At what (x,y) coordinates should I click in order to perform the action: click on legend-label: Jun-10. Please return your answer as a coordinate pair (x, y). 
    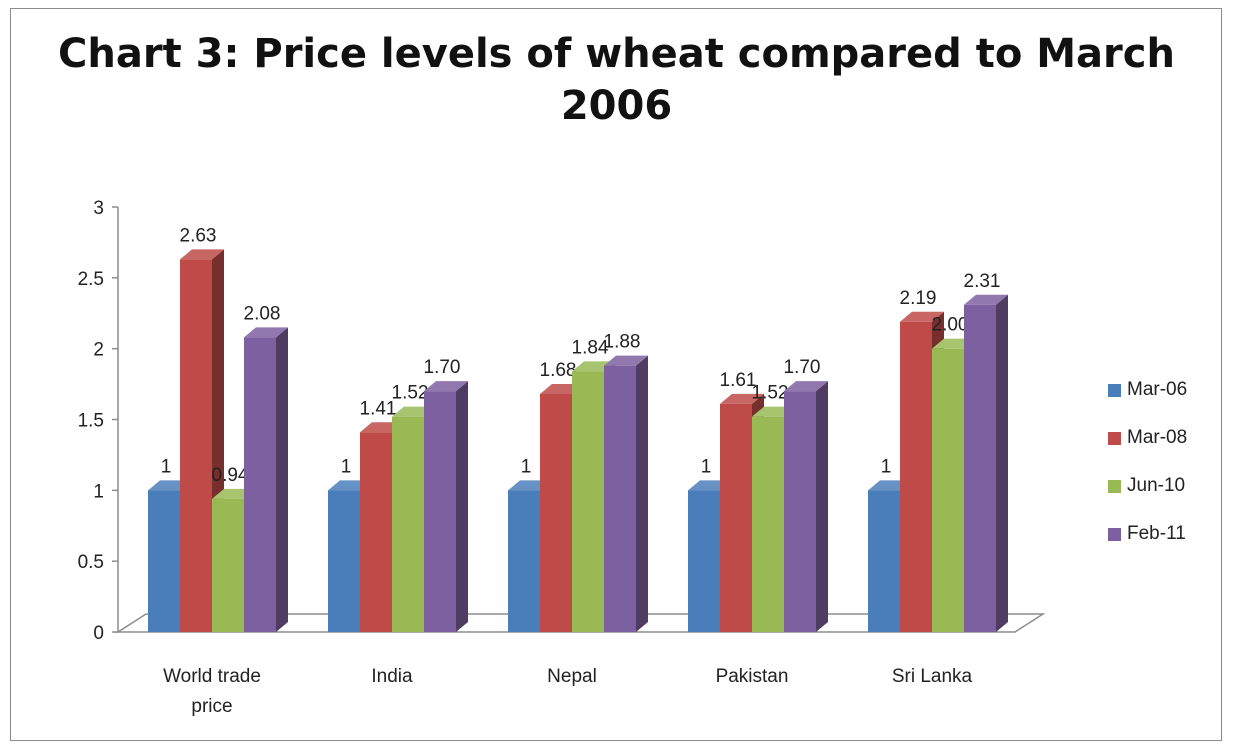
    Looking at the image, I should click on (1156, 485).